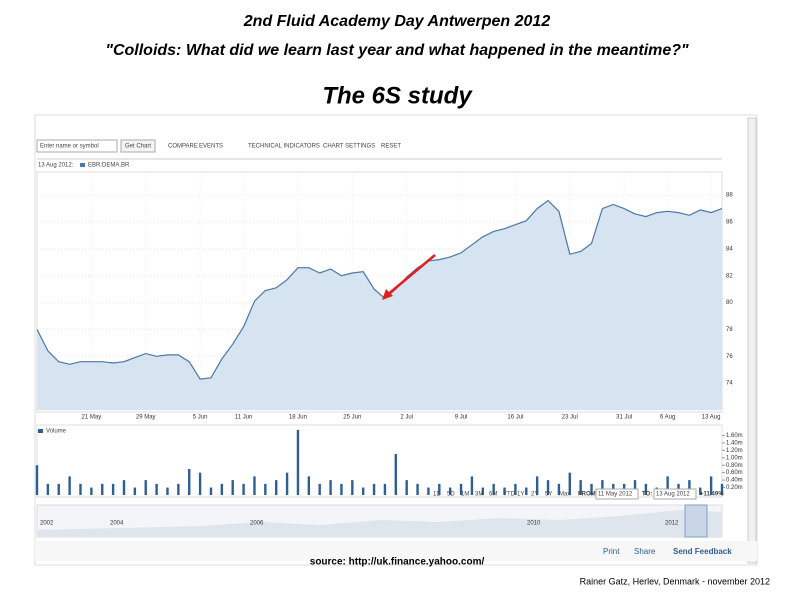 Image resolution: width=794 pixels, height=600 pixels. Describe the element at coordinates (729, 357) in the screenshot. I see `y-tick-label: 76` at that location.